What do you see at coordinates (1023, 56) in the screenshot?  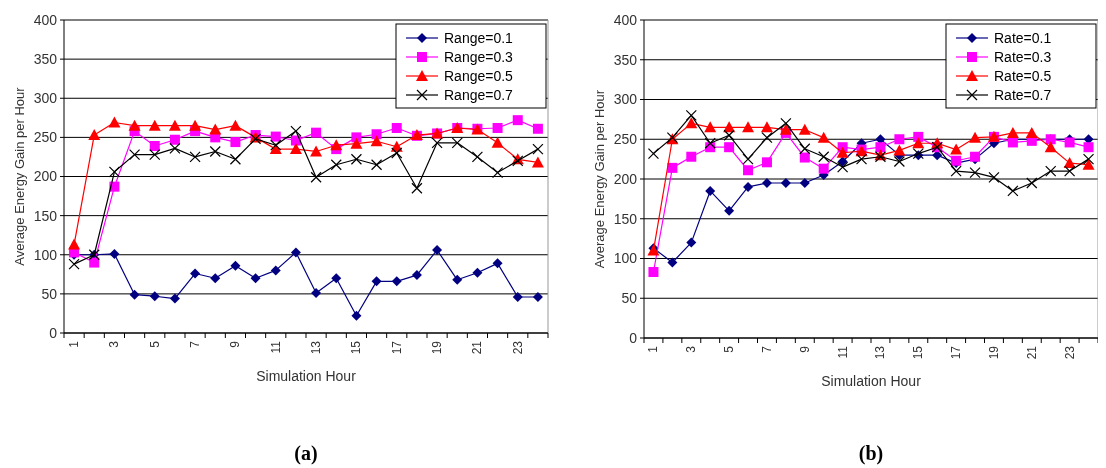 I see `legend-label: Rate=0.3` at bounding box center [1023, 56].